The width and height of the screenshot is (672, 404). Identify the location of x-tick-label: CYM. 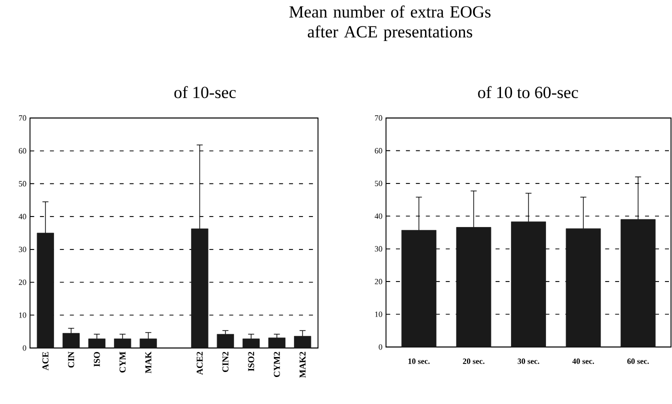
(123, 362).